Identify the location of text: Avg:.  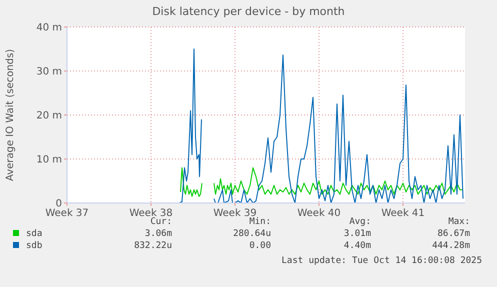
(360, 222).